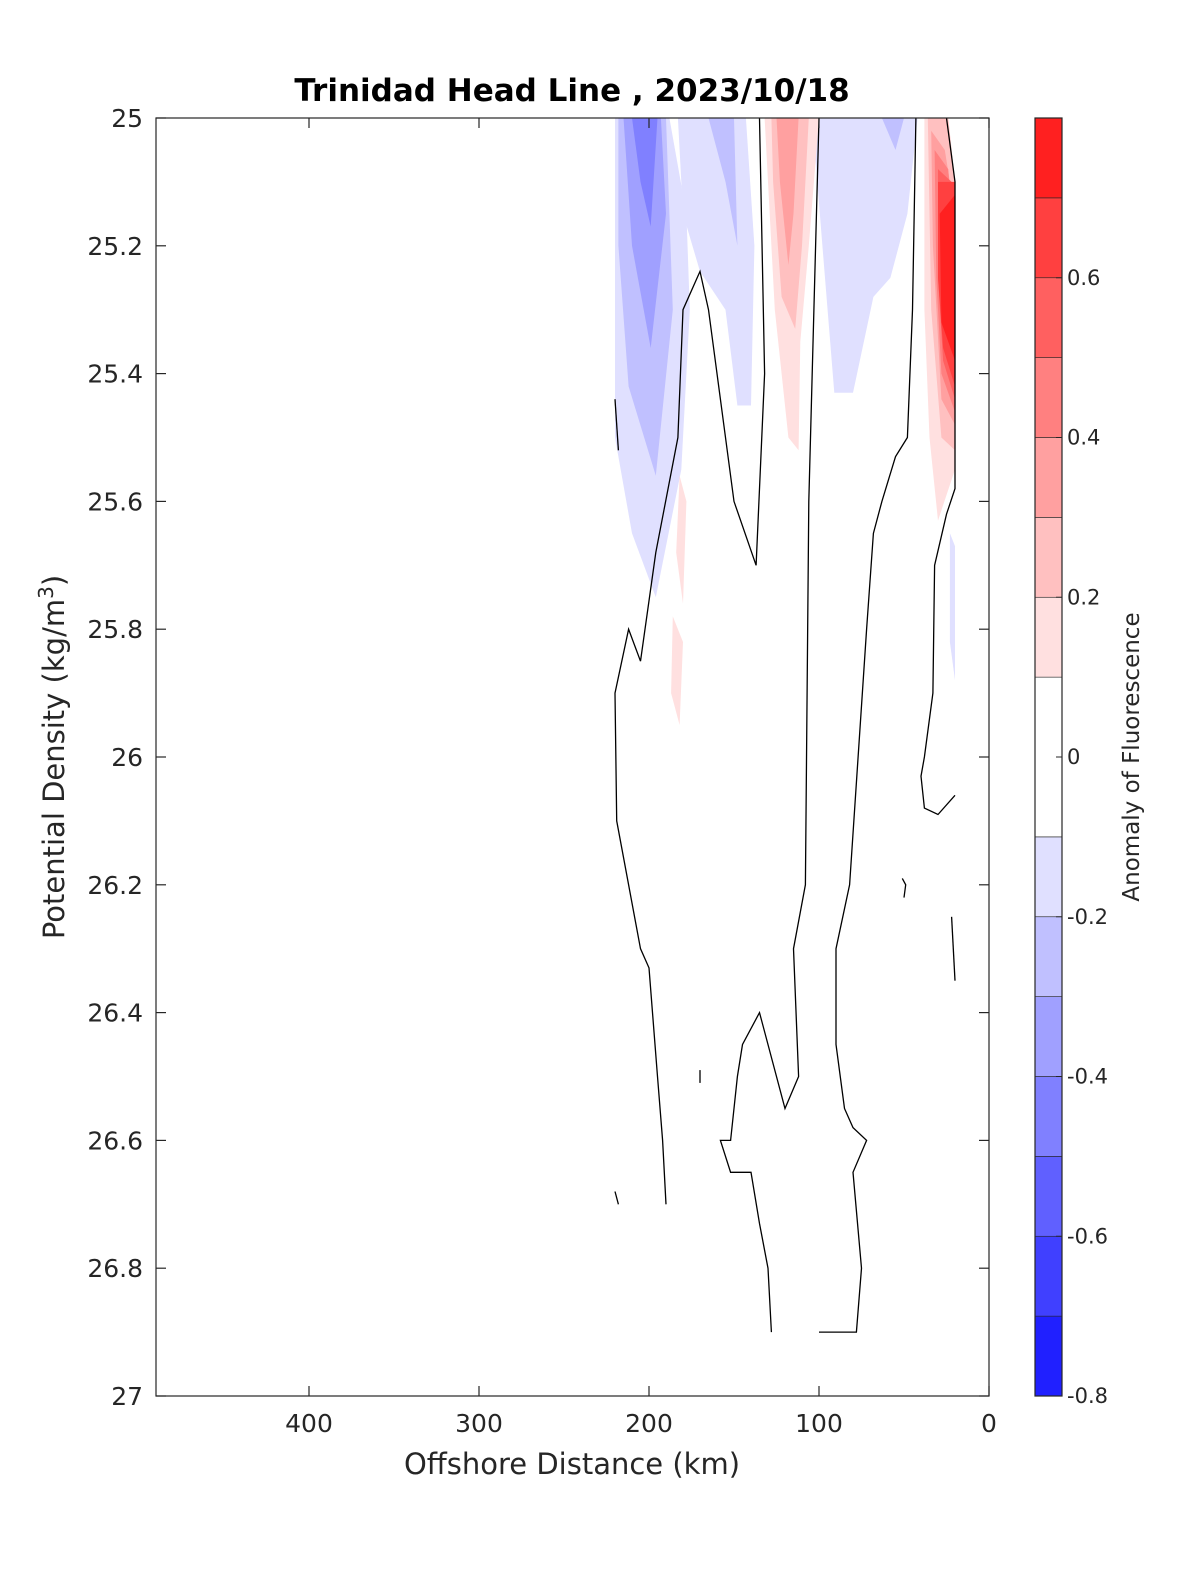 This screenshot has width=1200, height=1575. I want to click on colorbar-ticks: -0.8 -0.6 -0.4 -0.2 0 0.2 0.4 0.6, so click(1082, 837).